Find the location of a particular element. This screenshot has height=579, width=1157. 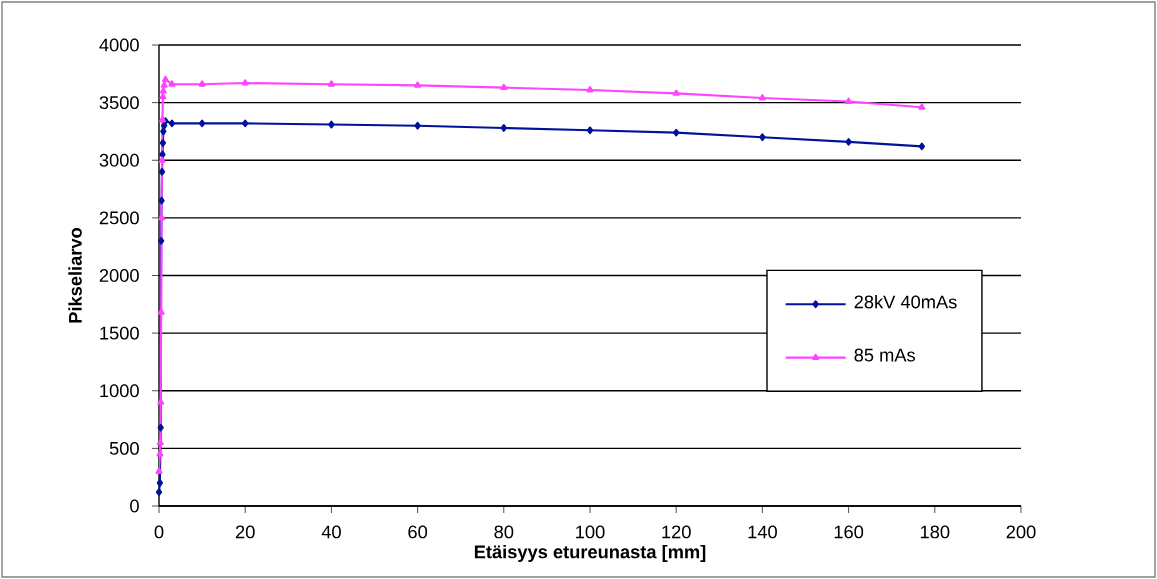

y-tick-label: 3000 is located at coordinates (119, 160).